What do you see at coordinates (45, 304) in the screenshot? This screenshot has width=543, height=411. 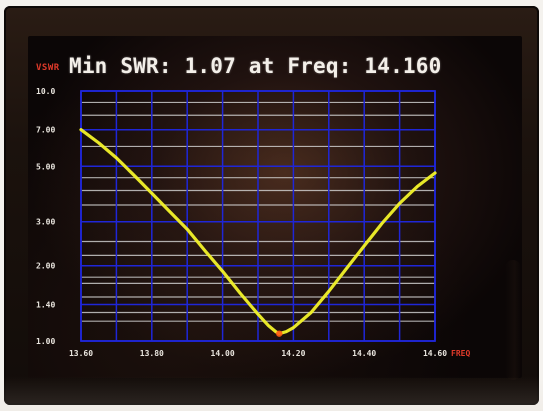 I see `y-tick-label: 1.40` at bounding box center [45, 304].